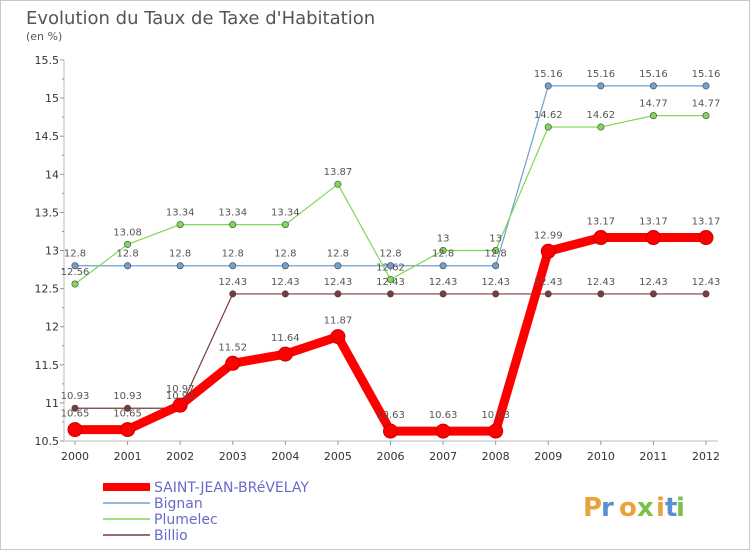  I want to click on x-tick-label: 2002, so click(180, 456).